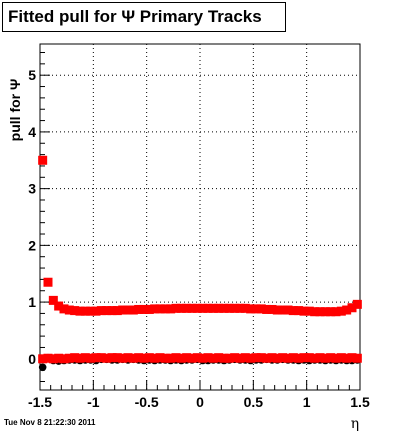 This screenshot has height=433, width=400. I want to click on y-tick-label: 3, so click(32, 189).